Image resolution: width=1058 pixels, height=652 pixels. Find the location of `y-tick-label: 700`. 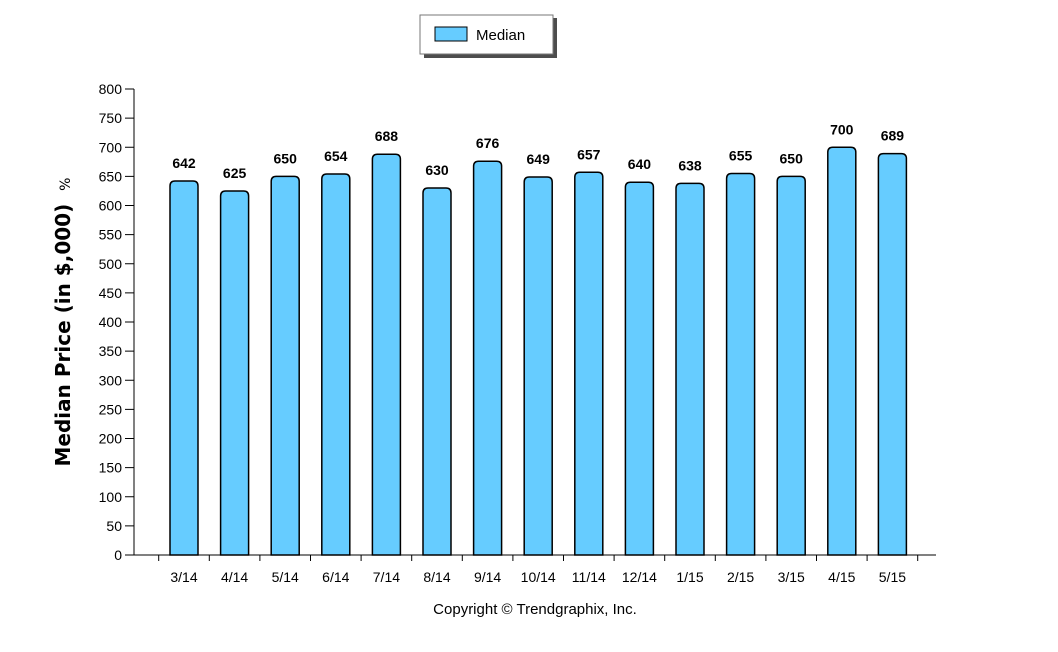

y-tick-label: 700 is located at coordinates (111, 147).